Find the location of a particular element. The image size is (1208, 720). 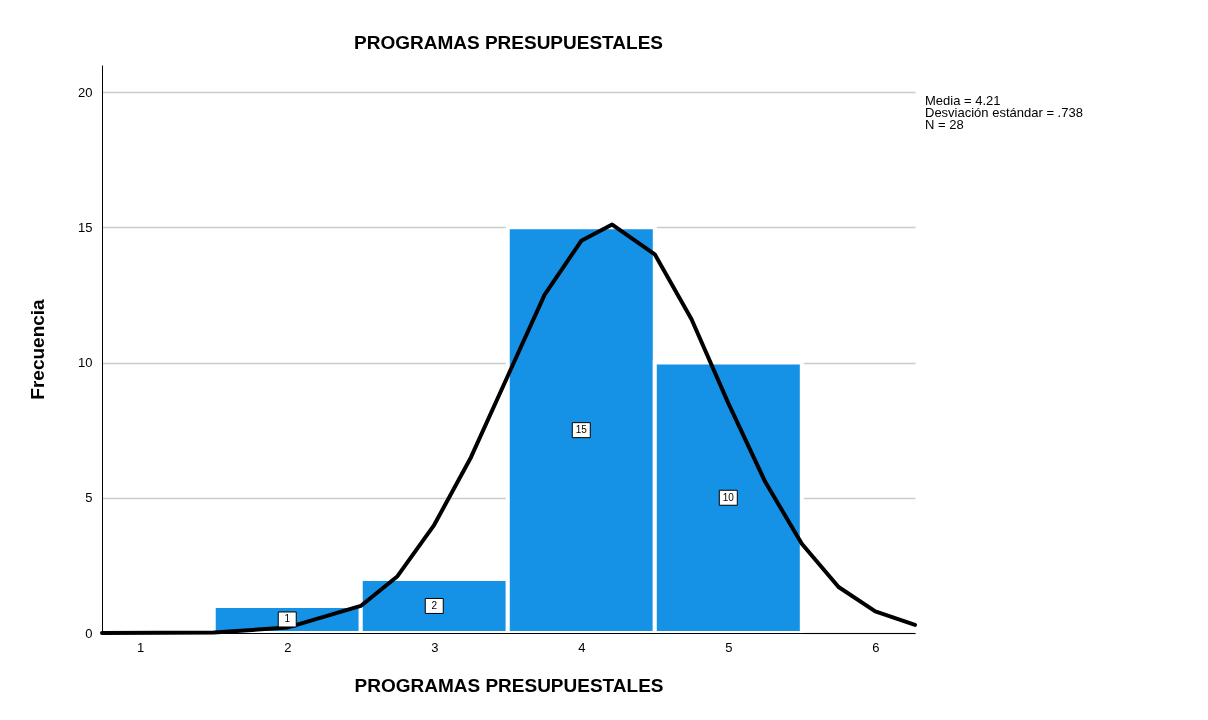

x-axis-title: PROGRAMAS PRESUPUESTALES is located at coordinates (509, 685).